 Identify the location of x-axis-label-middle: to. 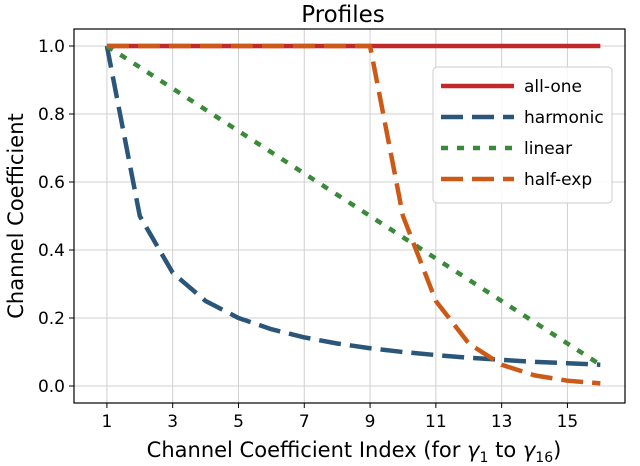
(505, 450).